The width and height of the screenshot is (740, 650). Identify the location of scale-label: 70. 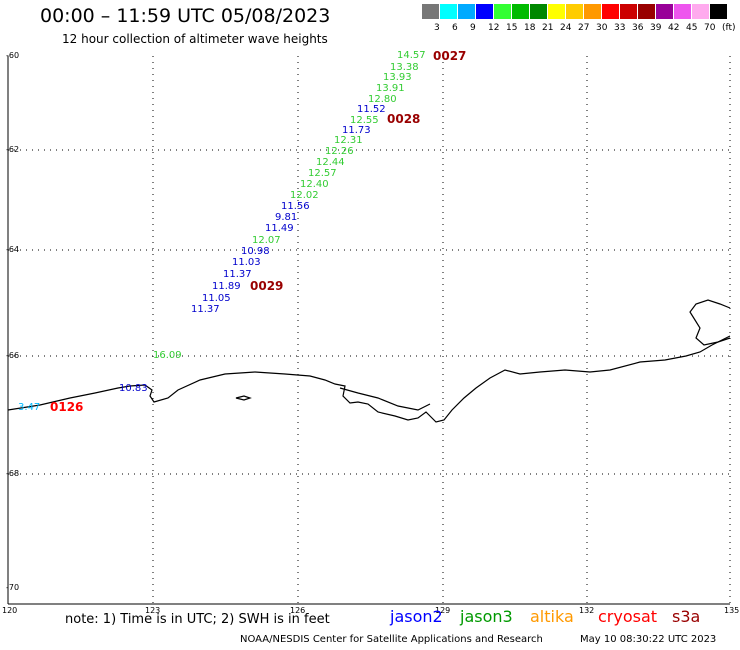
(710, 28).